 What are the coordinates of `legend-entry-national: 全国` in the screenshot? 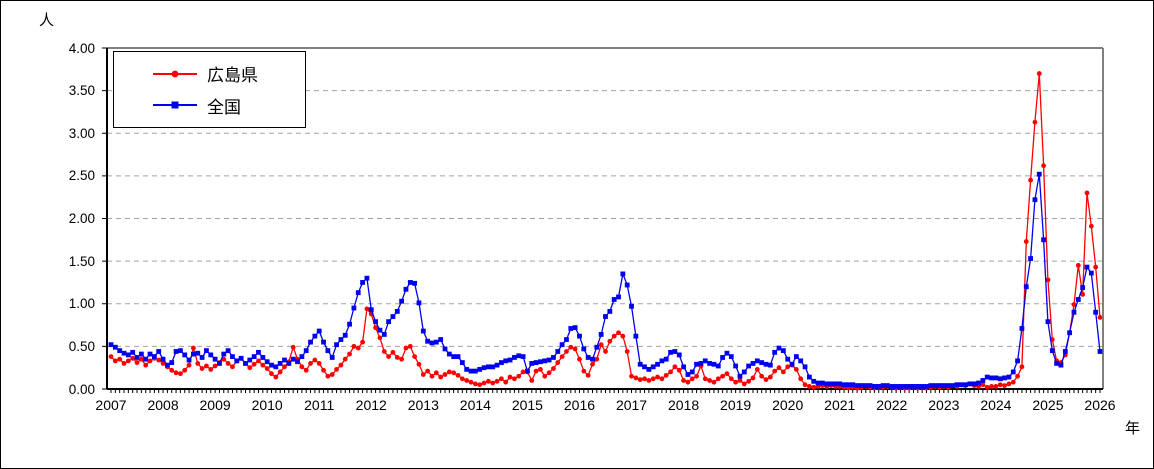 It's located at (228, 105).